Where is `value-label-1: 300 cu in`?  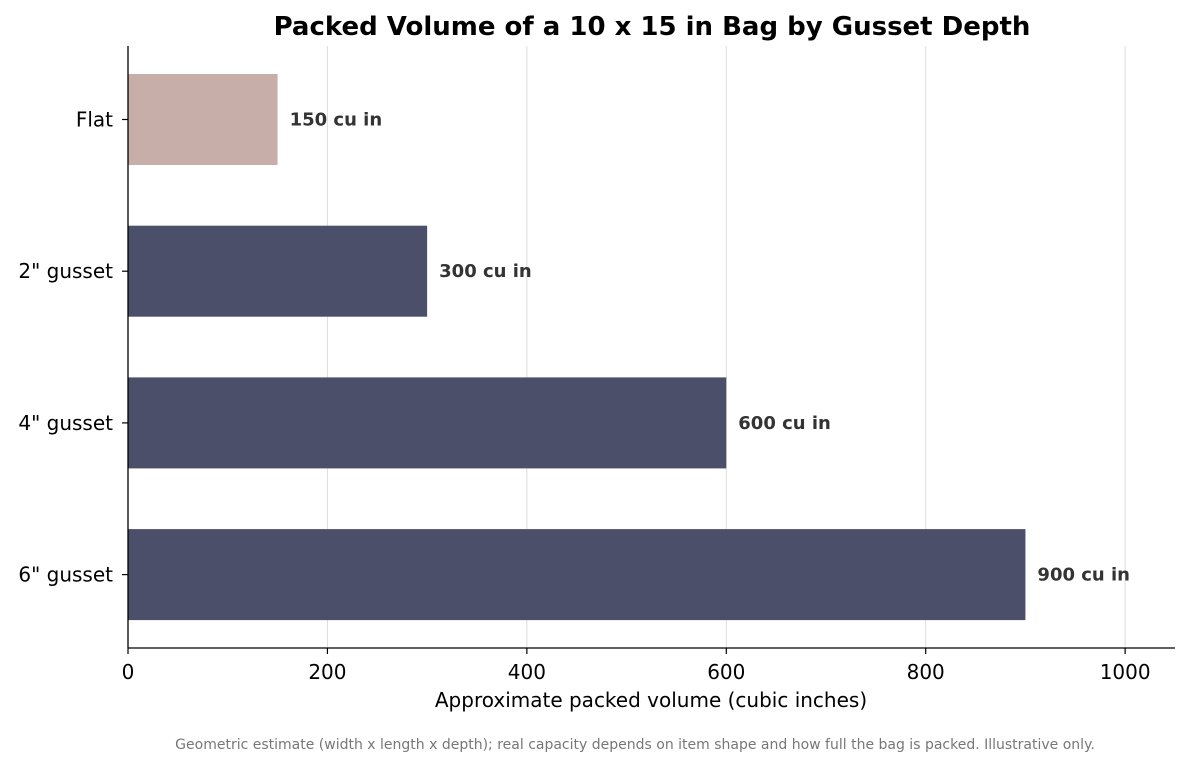 value-label-1: 300 cu in is located at coordinates (485, 271).